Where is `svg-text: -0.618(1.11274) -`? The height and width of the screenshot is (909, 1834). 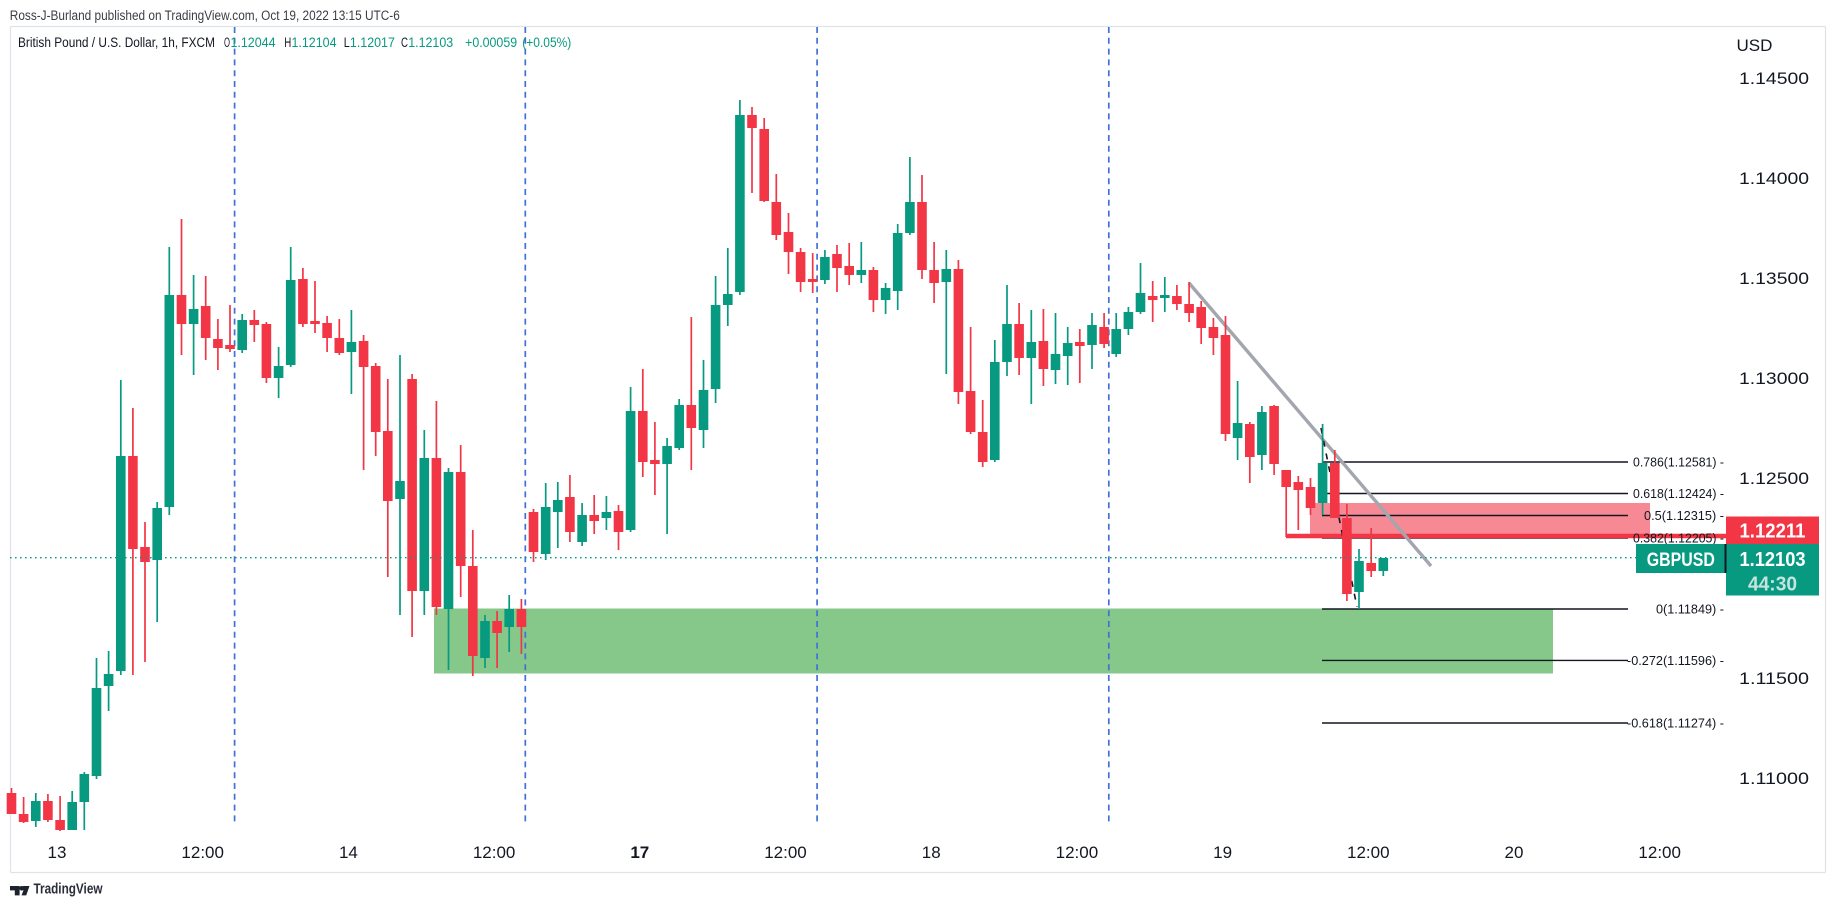 svg-text: -0.618(1.11274) - is located at coordinates (1675, 723).